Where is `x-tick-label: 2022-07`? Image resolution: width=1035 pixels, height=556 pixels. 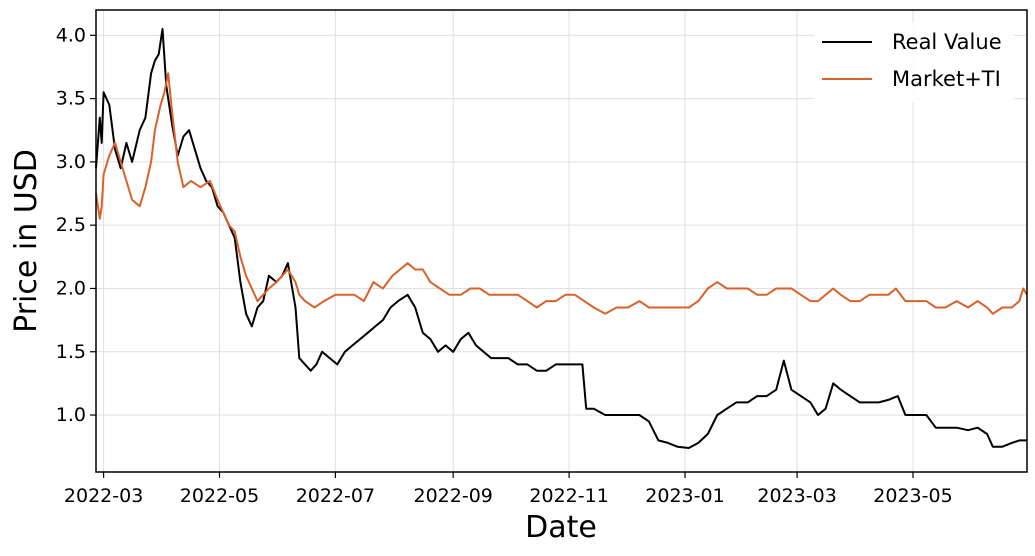
x-tick-label: 2022-07 is located at coordinates (335, 496).